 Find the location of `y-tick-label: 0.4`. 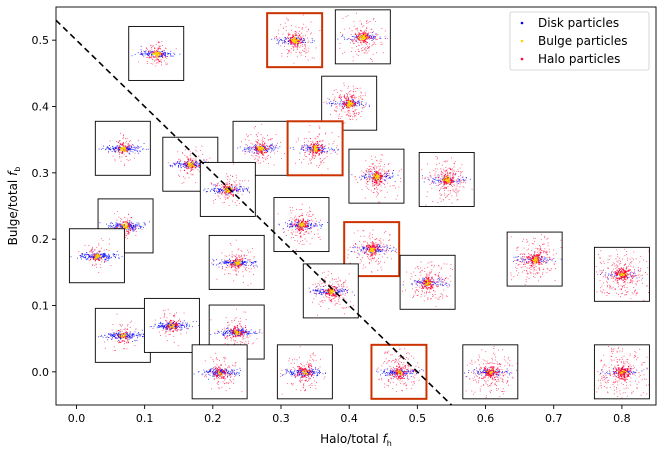

y-tick-label: 0.4 is located at coordinates (41, 107).